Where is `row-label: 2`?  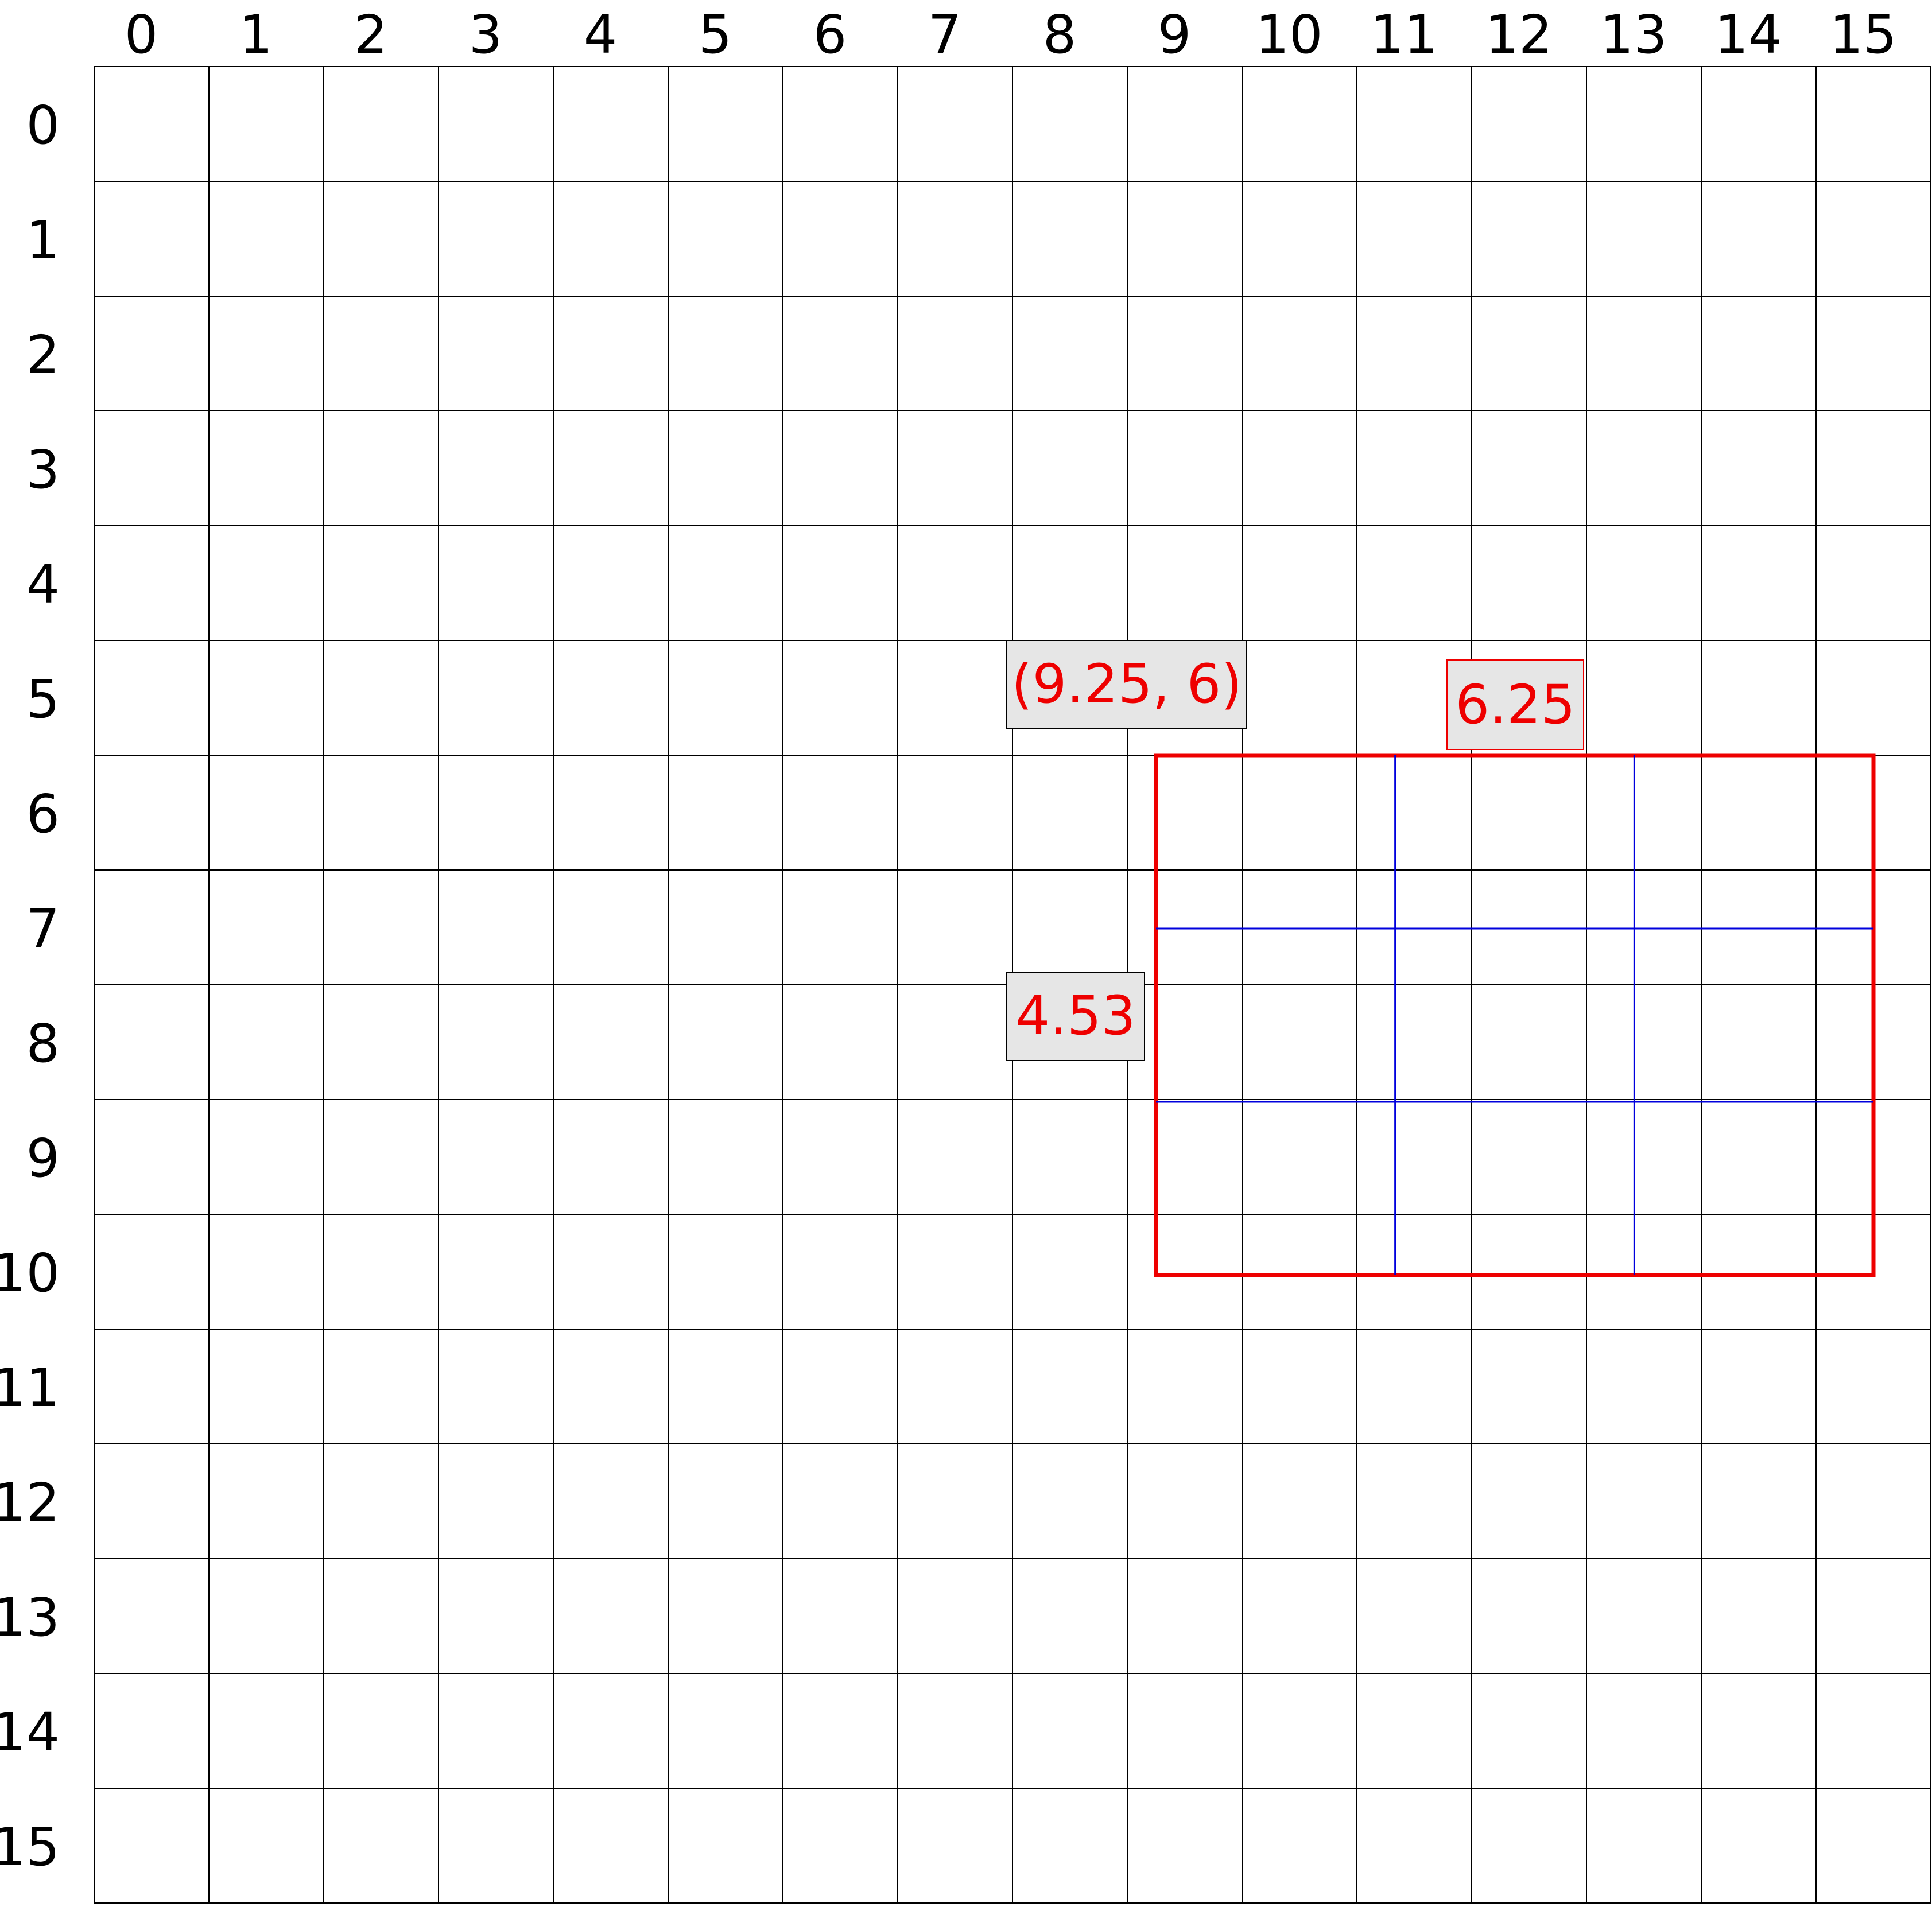 row-label: 2 is located at coordinates (43, 355).